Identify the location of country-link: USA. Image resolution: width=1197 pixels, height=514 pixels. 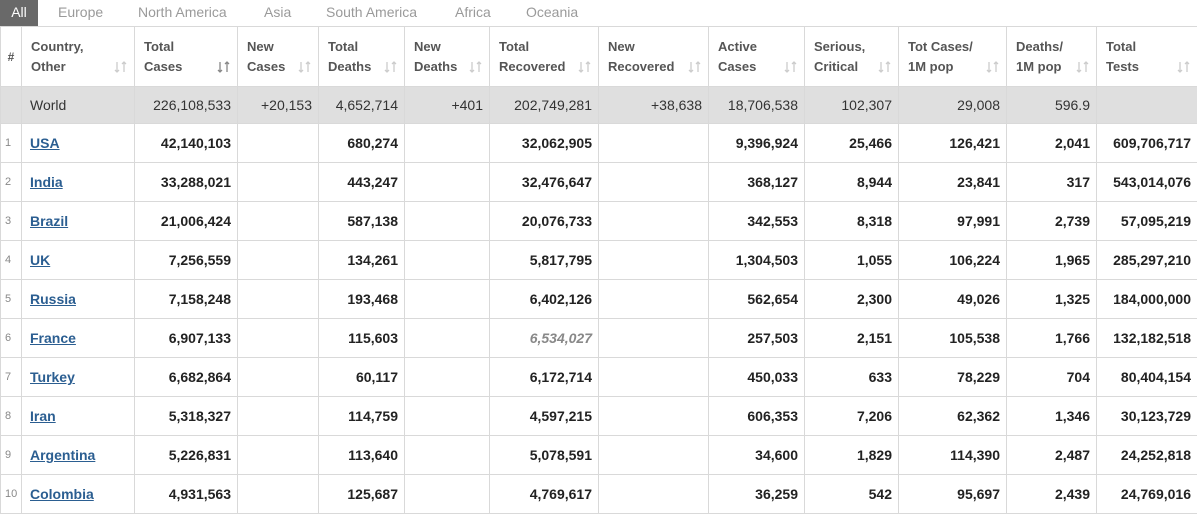
(45, 143).